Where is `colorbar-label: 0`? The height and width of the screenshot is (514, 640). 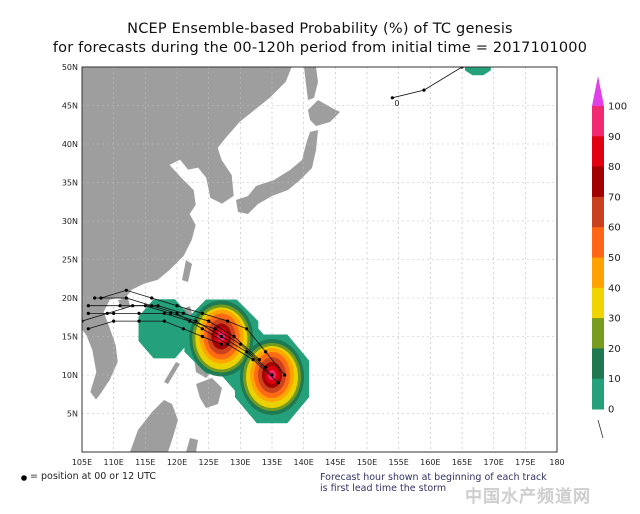
colorbar-label: 0 is located at coordinates (611, 410).